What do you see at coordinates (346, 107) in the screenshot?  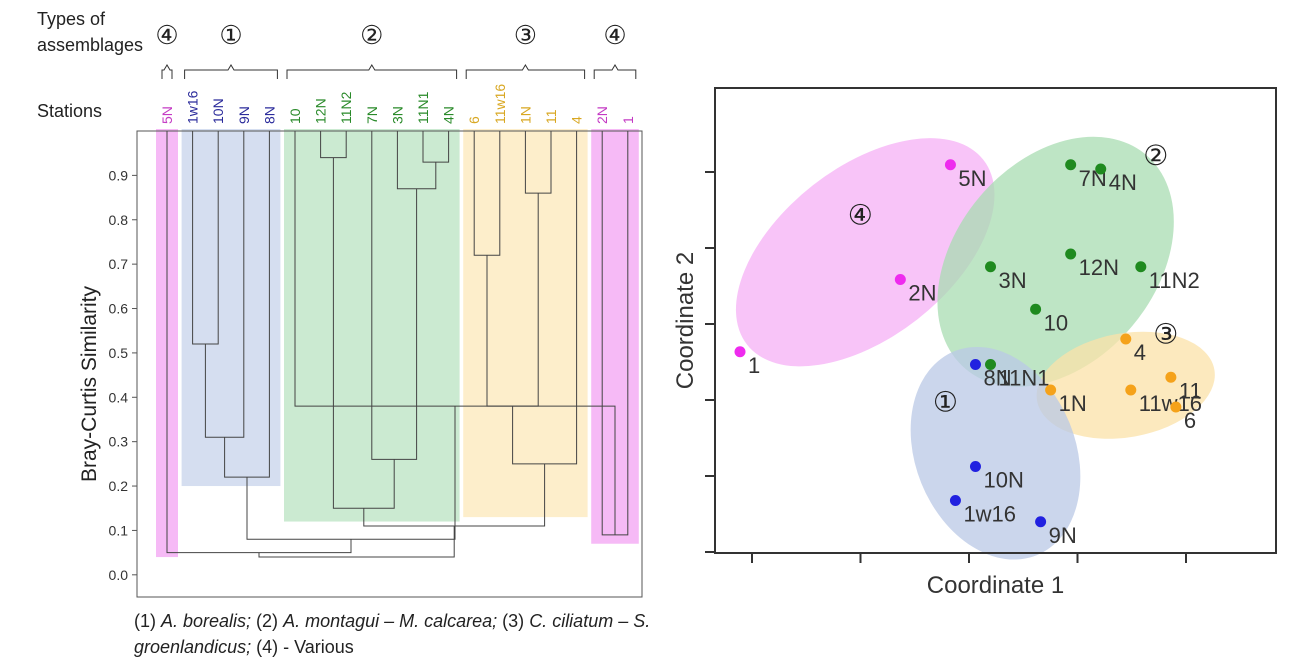 I see `station-label: 11N2` at bounding box center [346, 107].